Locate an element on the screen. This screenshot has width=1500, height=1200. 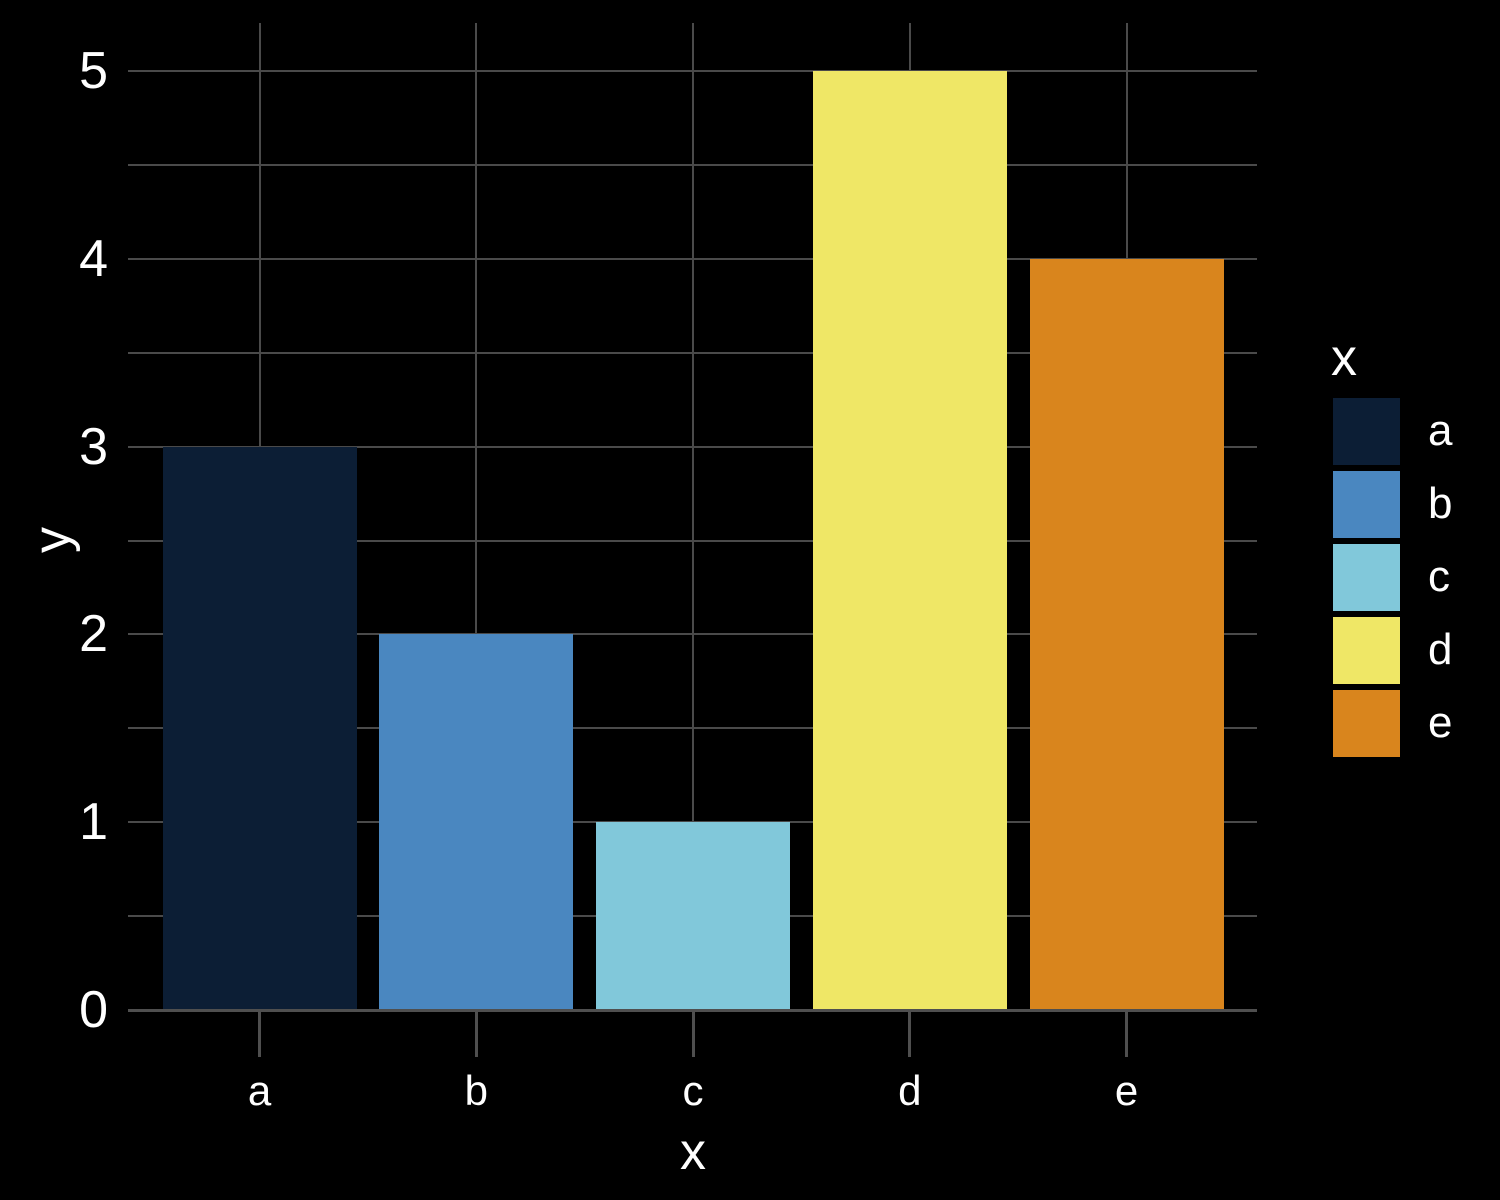
legend-label-c: c is located at coordinates (1439, 576).